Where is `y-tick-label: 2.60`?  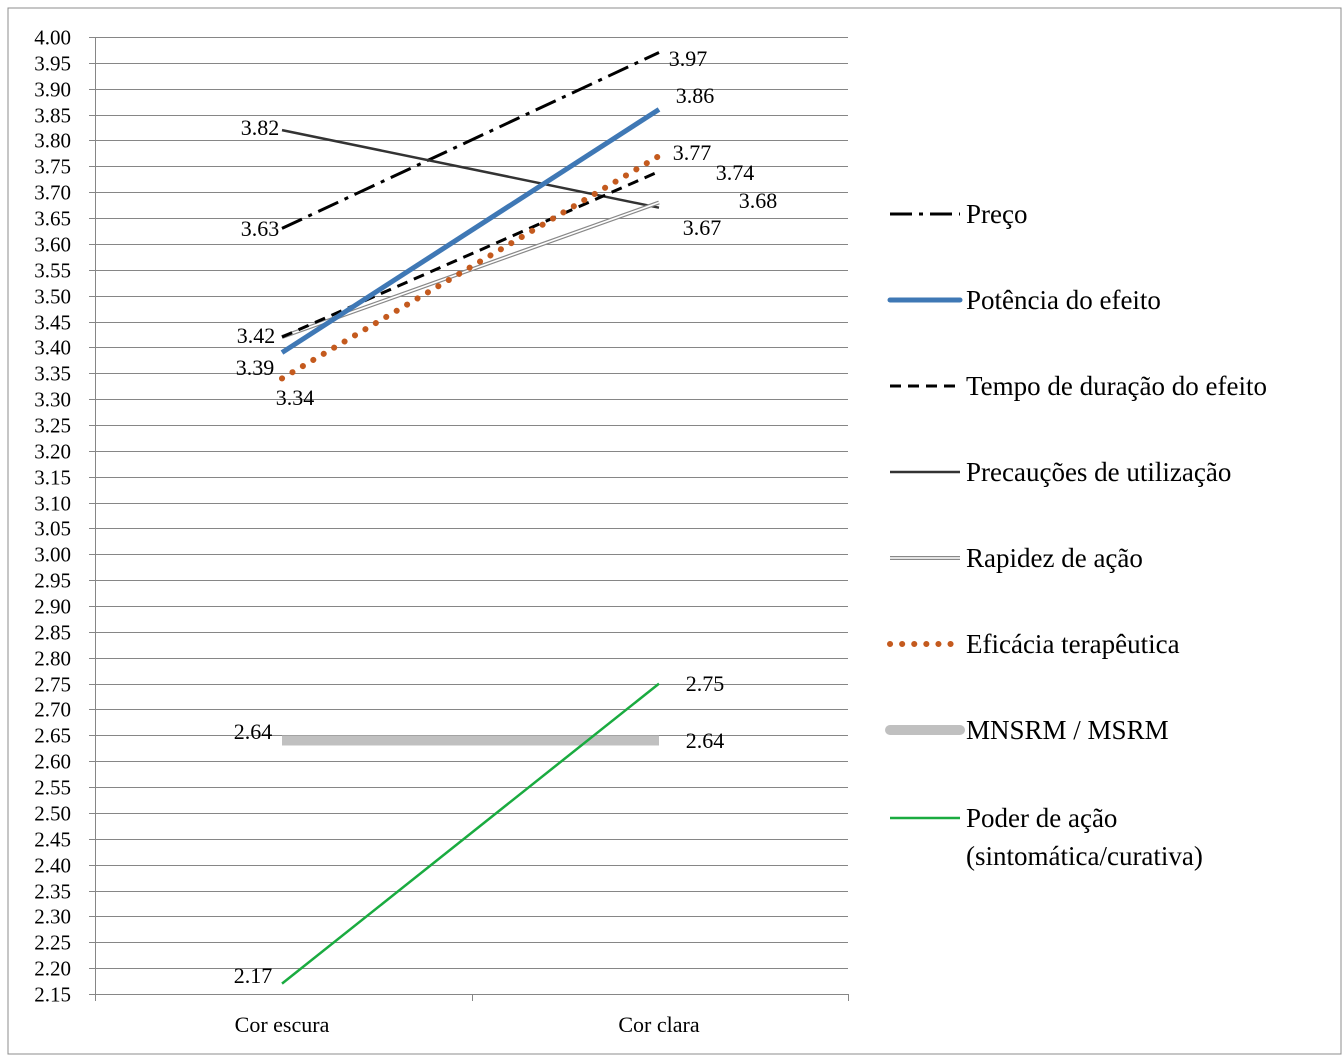
y-tick-label: 2.60 is located at coordinates (52, 762).